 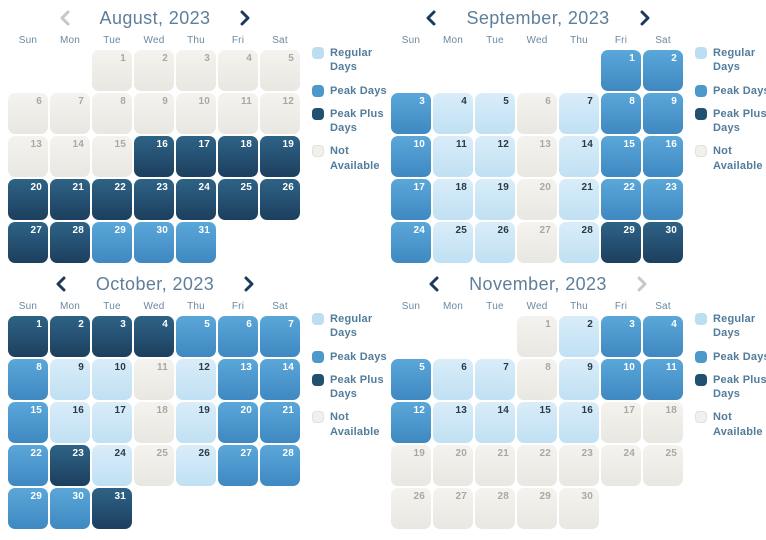 I want to click on day-number: 31, so click(x=120, y=496).